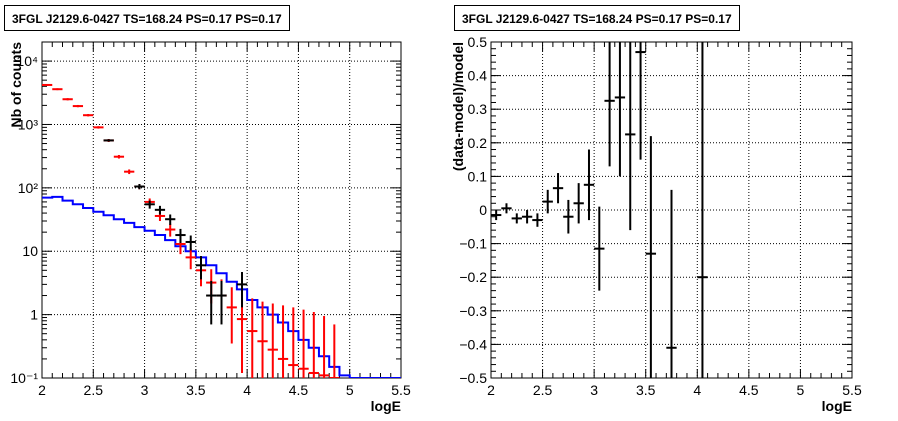 This screenshot has height=421, width=898. What do you see at coordinates (473, 277) in the screenshot?
I see `y-tick-label: −0.2` at bounding box center [473, 277].